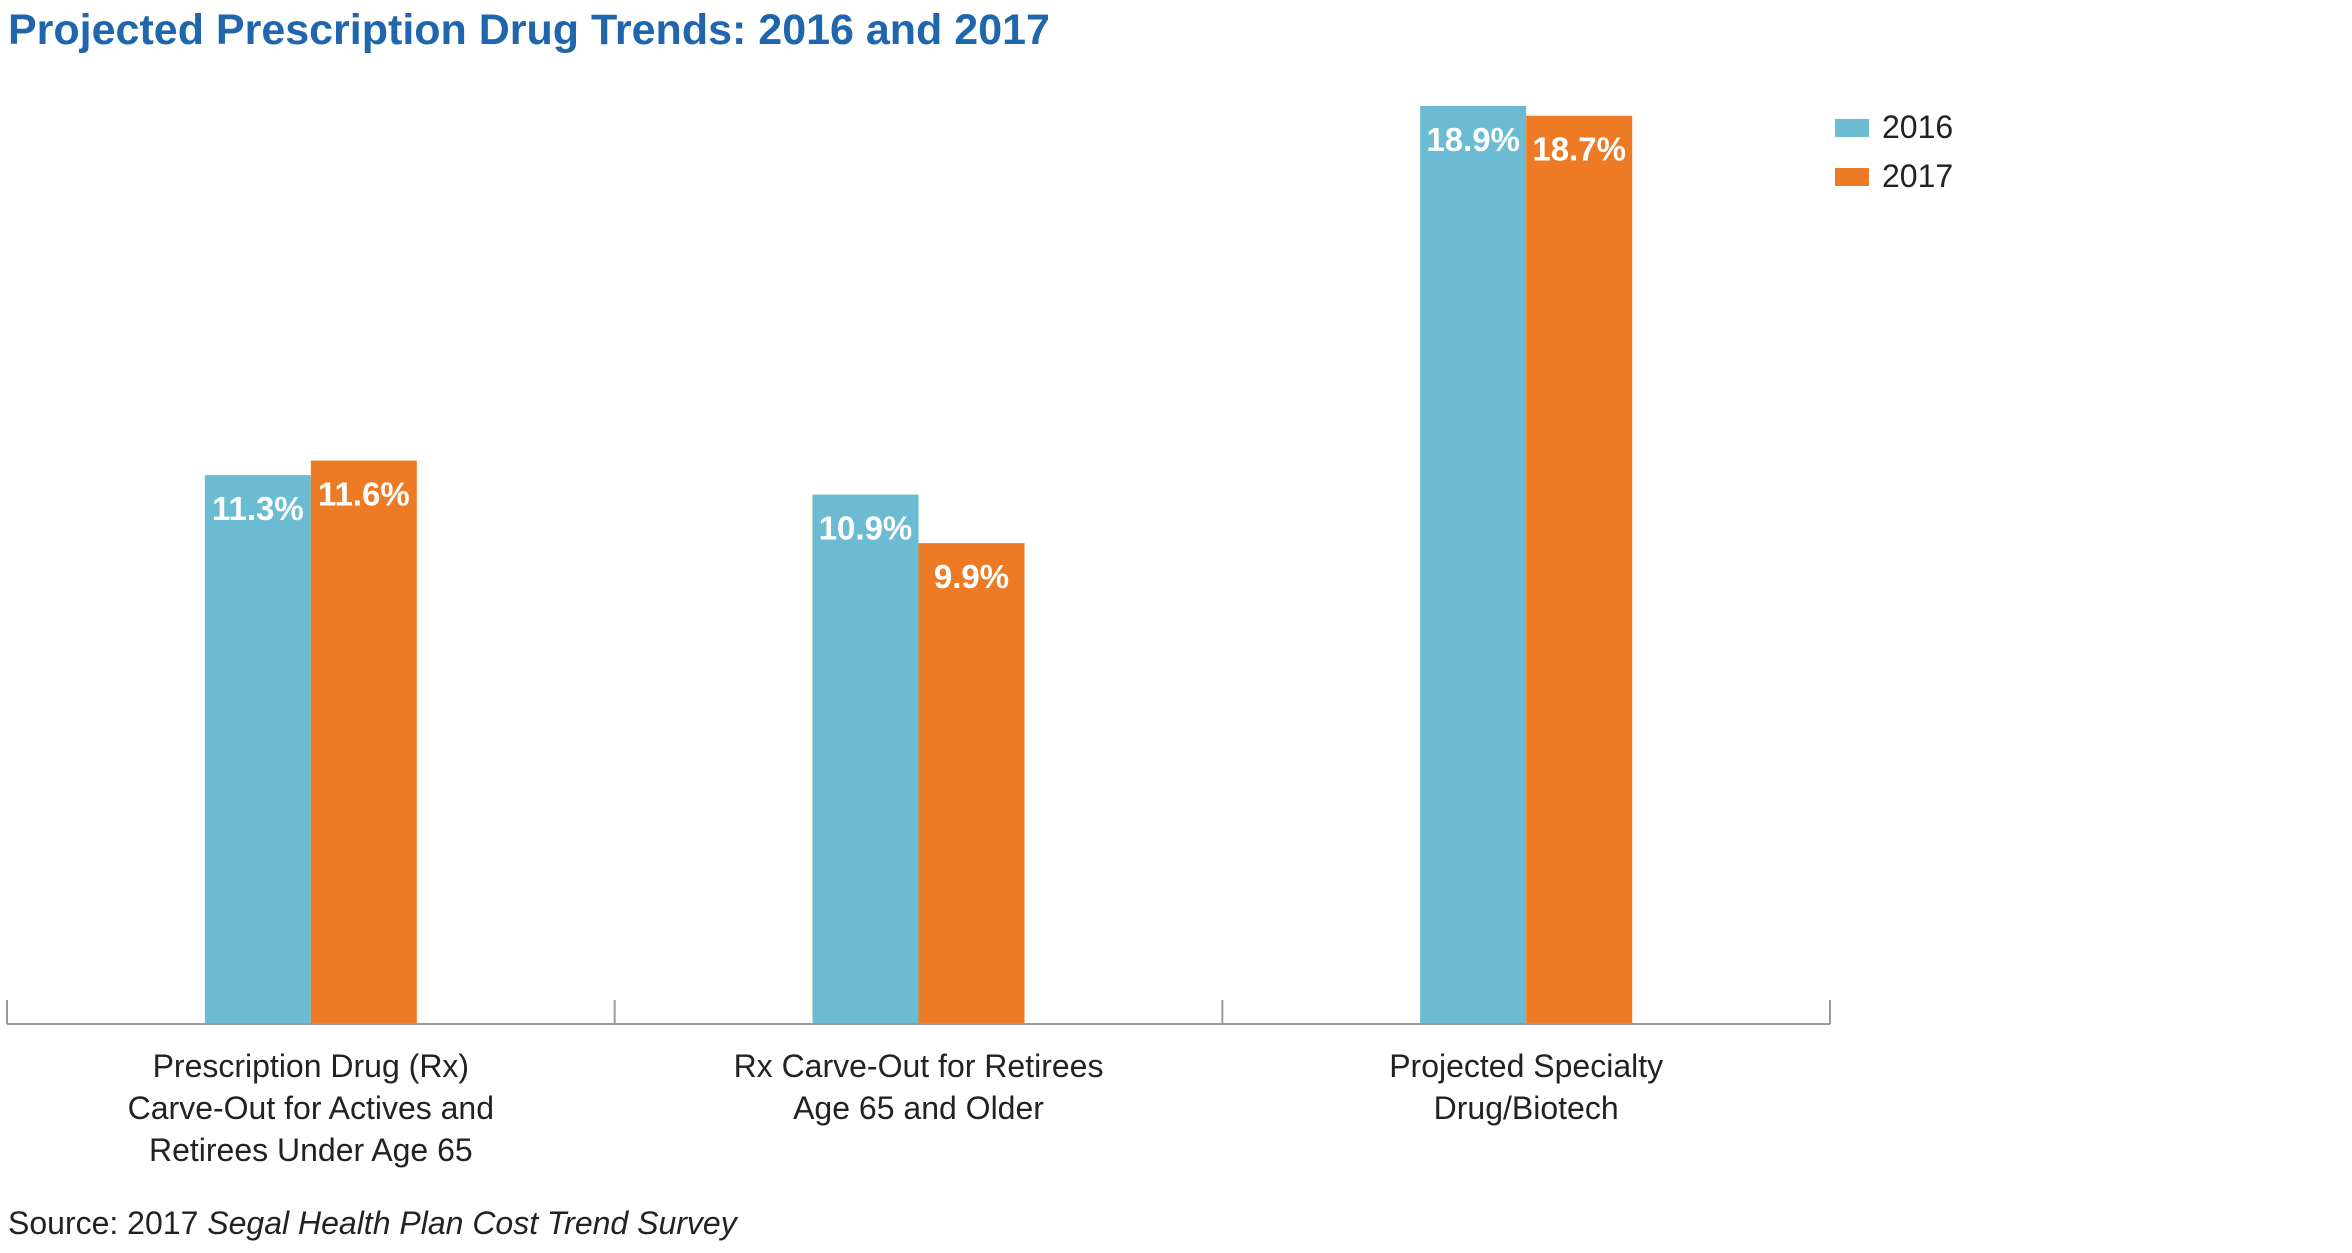  I want to click on category-label-line: Carve-Out for Actives and, so click(311, 1108).